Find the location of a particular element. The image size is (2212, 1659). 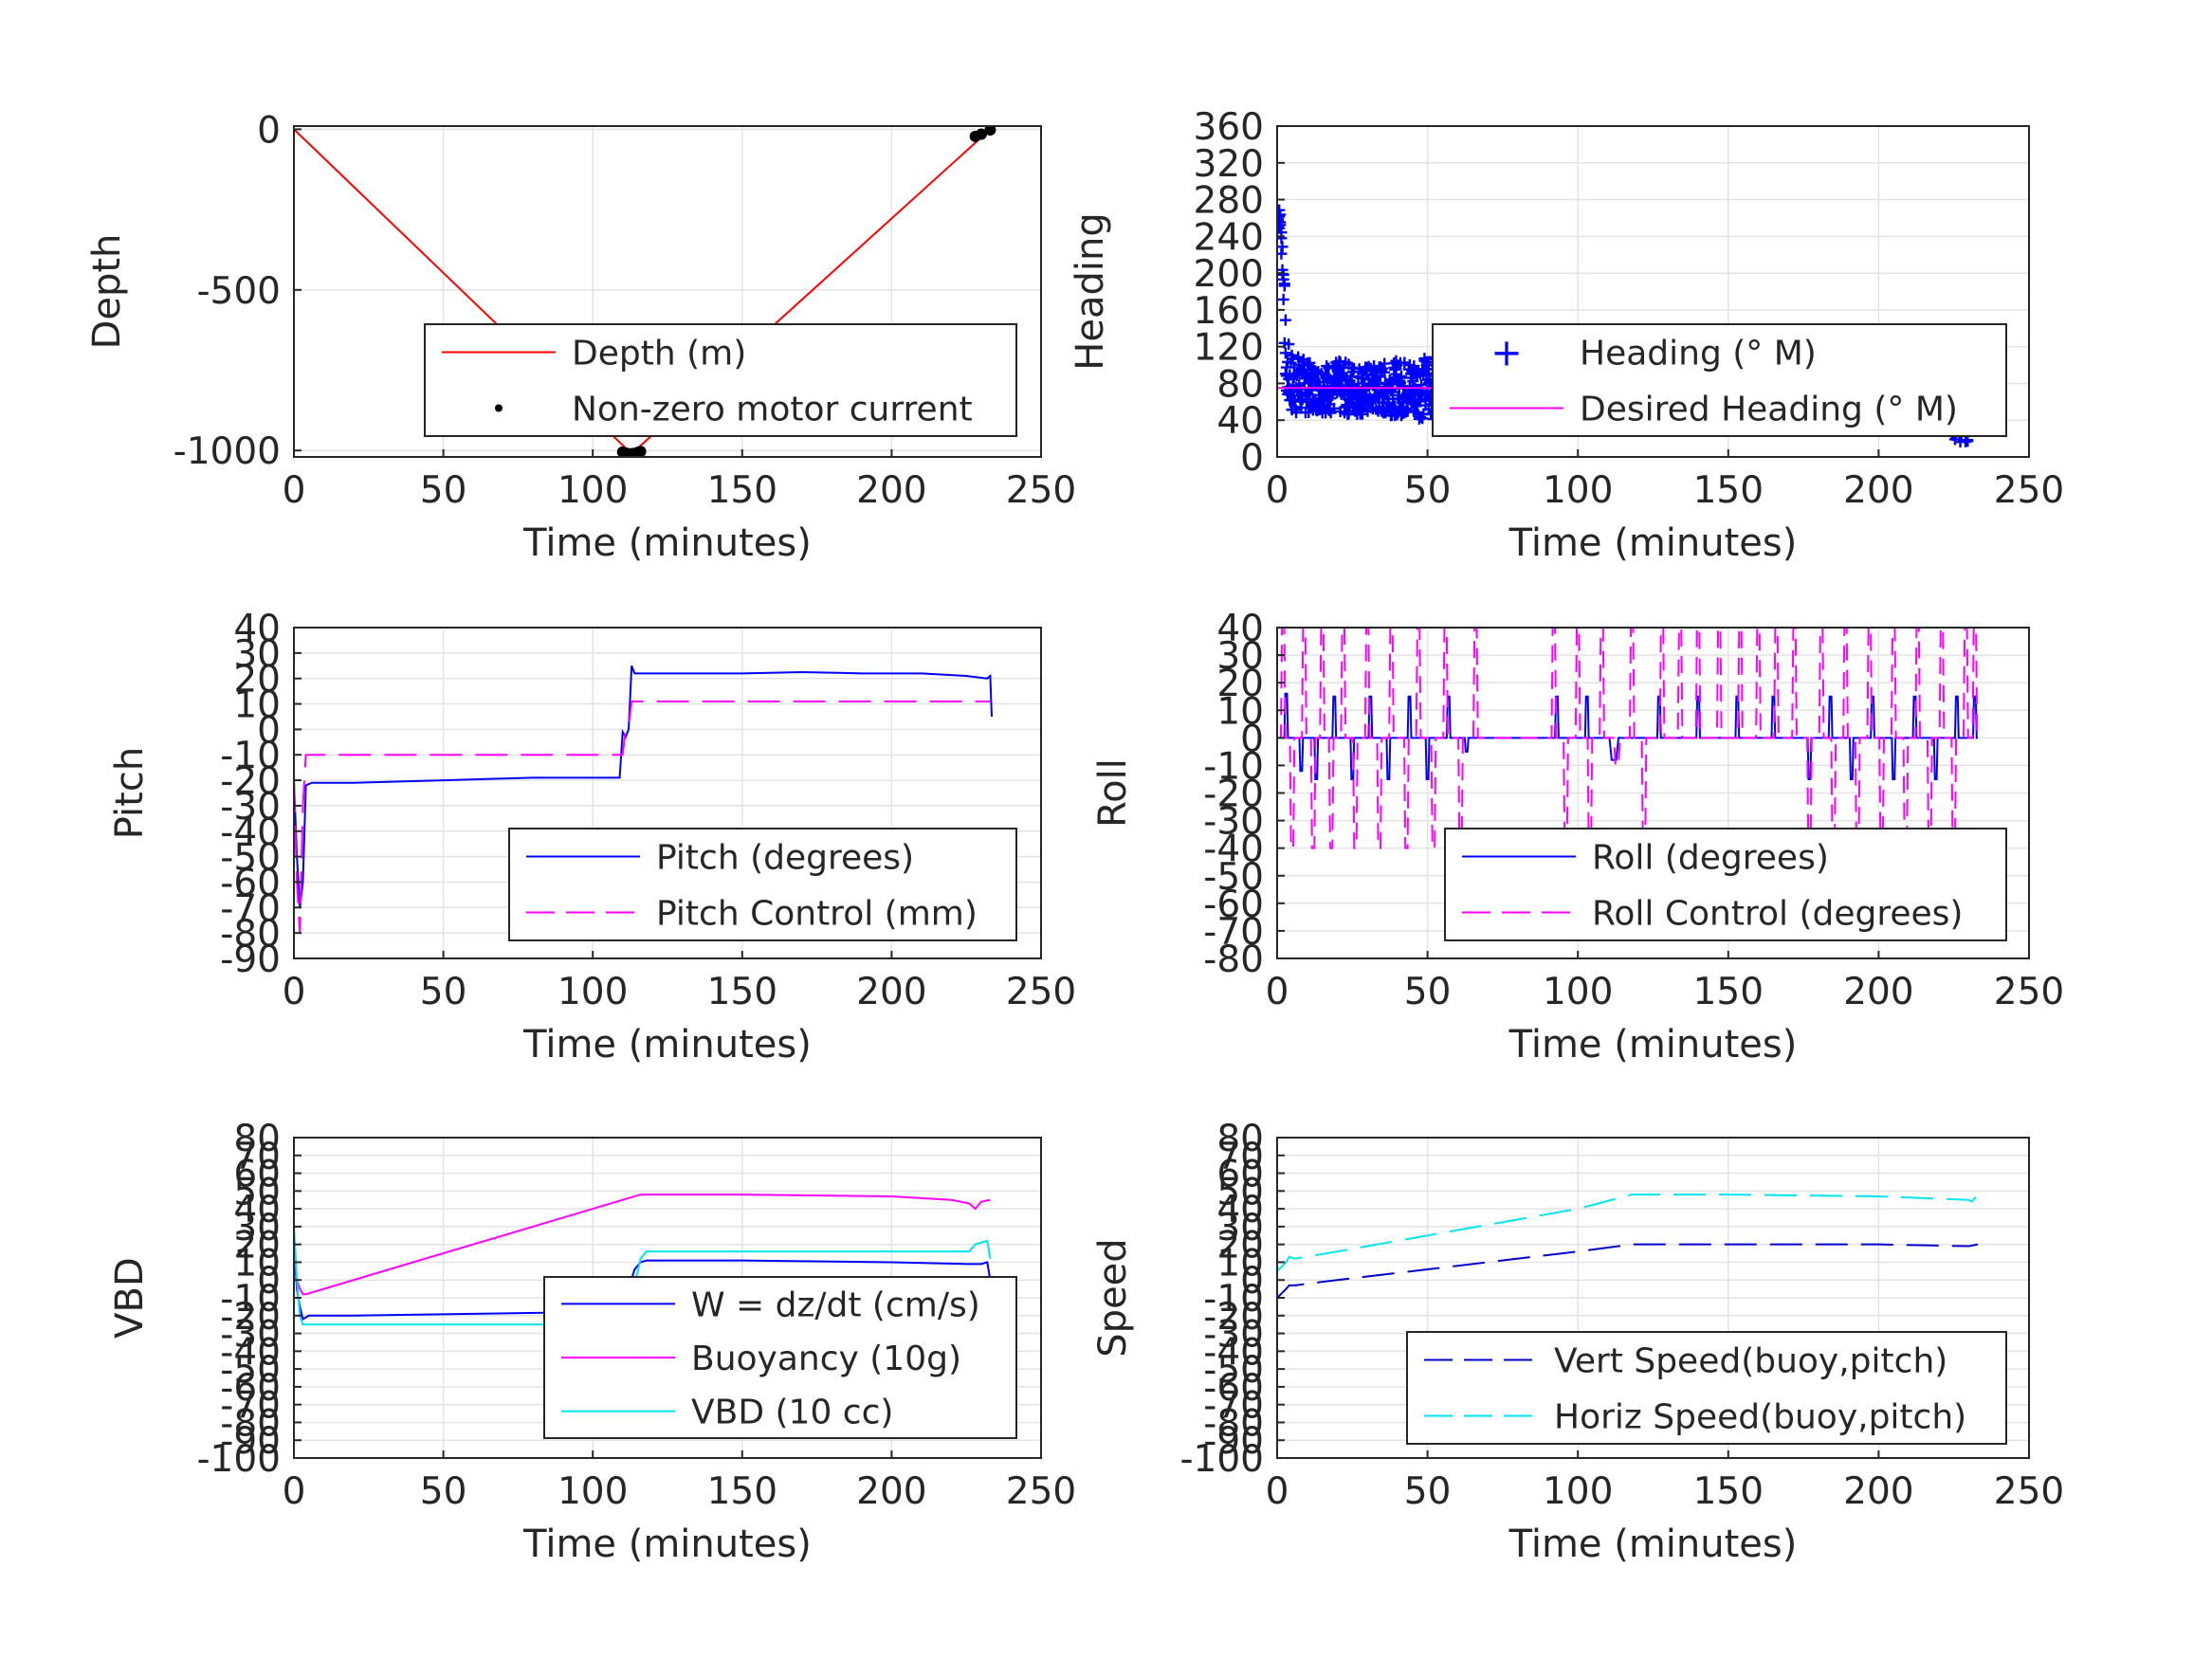

pitch-legend-box is located at coordinates (762, 884).